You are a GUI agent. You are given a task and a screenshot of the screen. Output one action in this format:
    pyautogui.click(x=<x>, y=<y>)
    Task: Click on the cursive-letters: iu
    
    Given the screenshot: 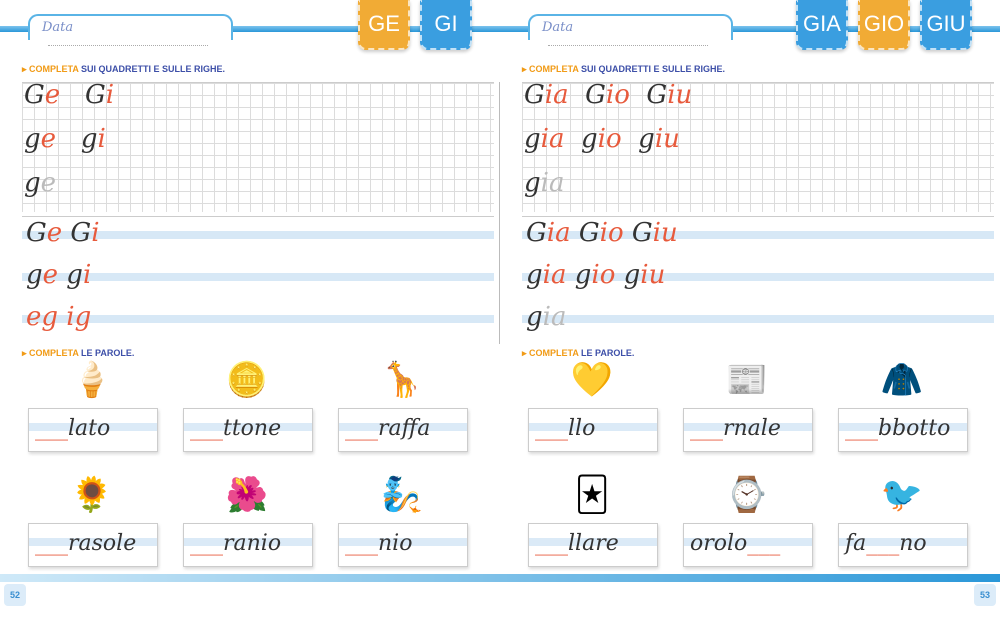 What is the action you would take?
    pyautogui.click(x=680, y=95)
    